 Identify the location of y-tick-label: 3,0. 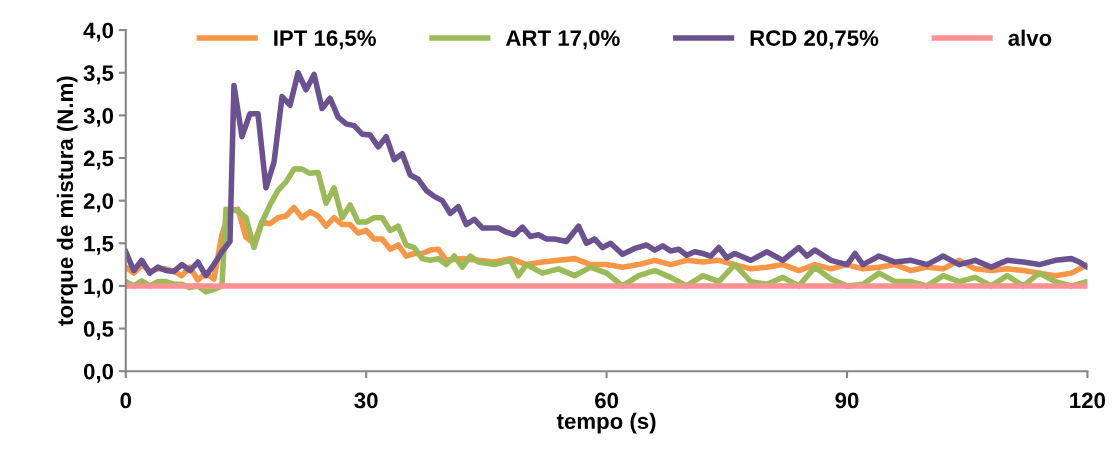
(98, 117).